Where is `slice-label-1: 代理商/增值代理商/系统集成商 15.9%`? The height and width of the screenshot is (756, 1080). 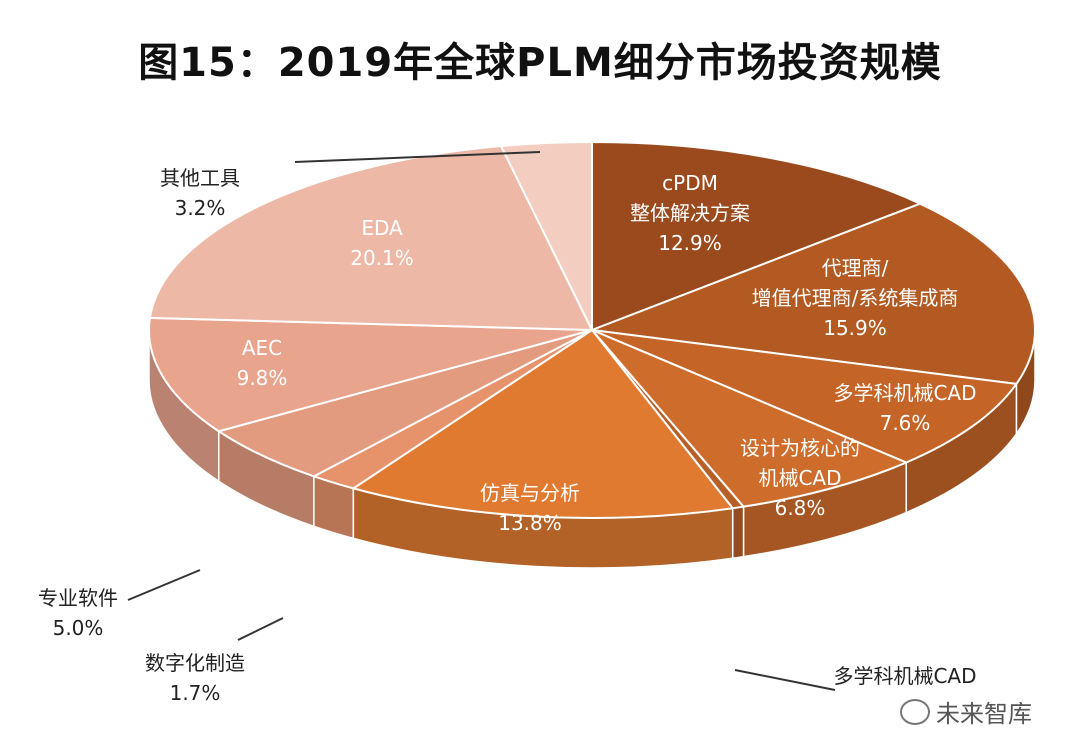 slice-label-1: 代理商/增值代理商/系统集成商 15.9% is located at coordinates (855, 298).